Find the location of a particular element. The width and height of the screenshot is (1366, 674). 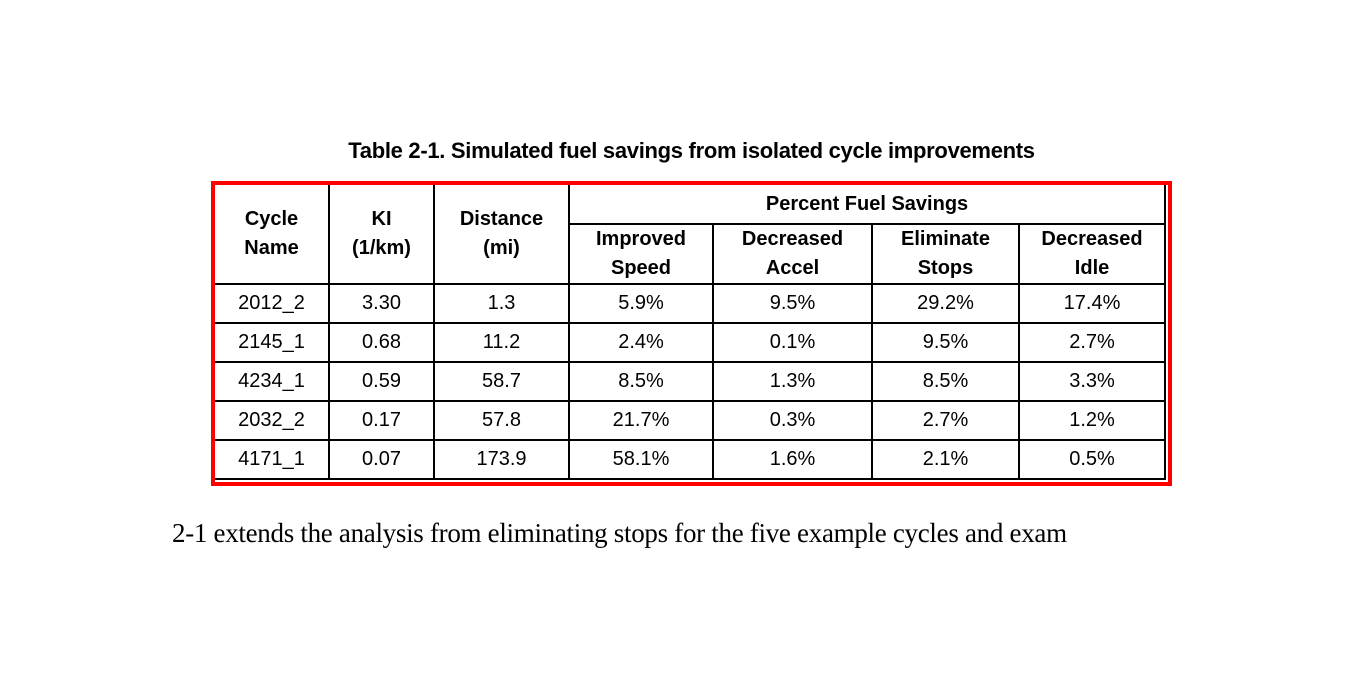

table-row: 2032_2 0.17 57.8 21.7% 0.3% 2.7% 1.2% is located at coordinates (691, 421).